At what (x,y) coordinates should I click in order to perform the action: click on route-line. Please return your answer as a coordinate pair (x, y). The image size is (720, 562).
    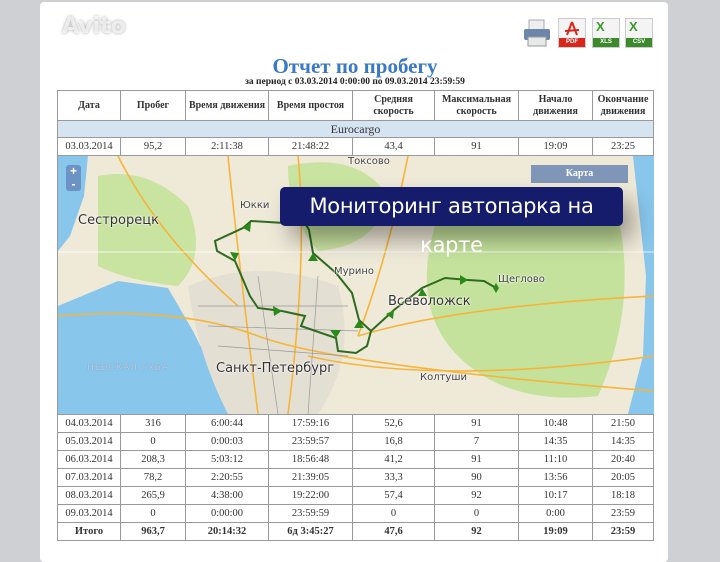
    Looking at the image, I should click on (293, 287).